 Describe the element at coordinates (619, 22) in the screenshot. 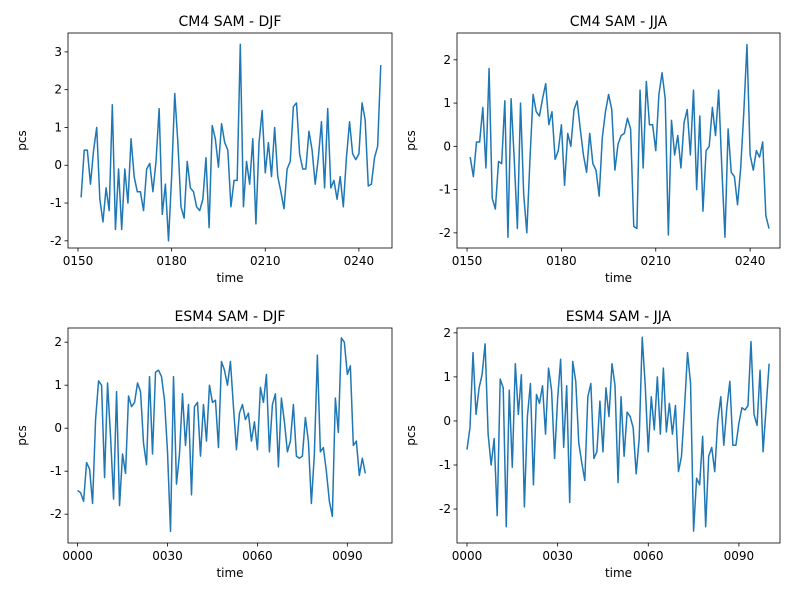

I see `subplot-title: CM4 SAM - JJA` at that location.